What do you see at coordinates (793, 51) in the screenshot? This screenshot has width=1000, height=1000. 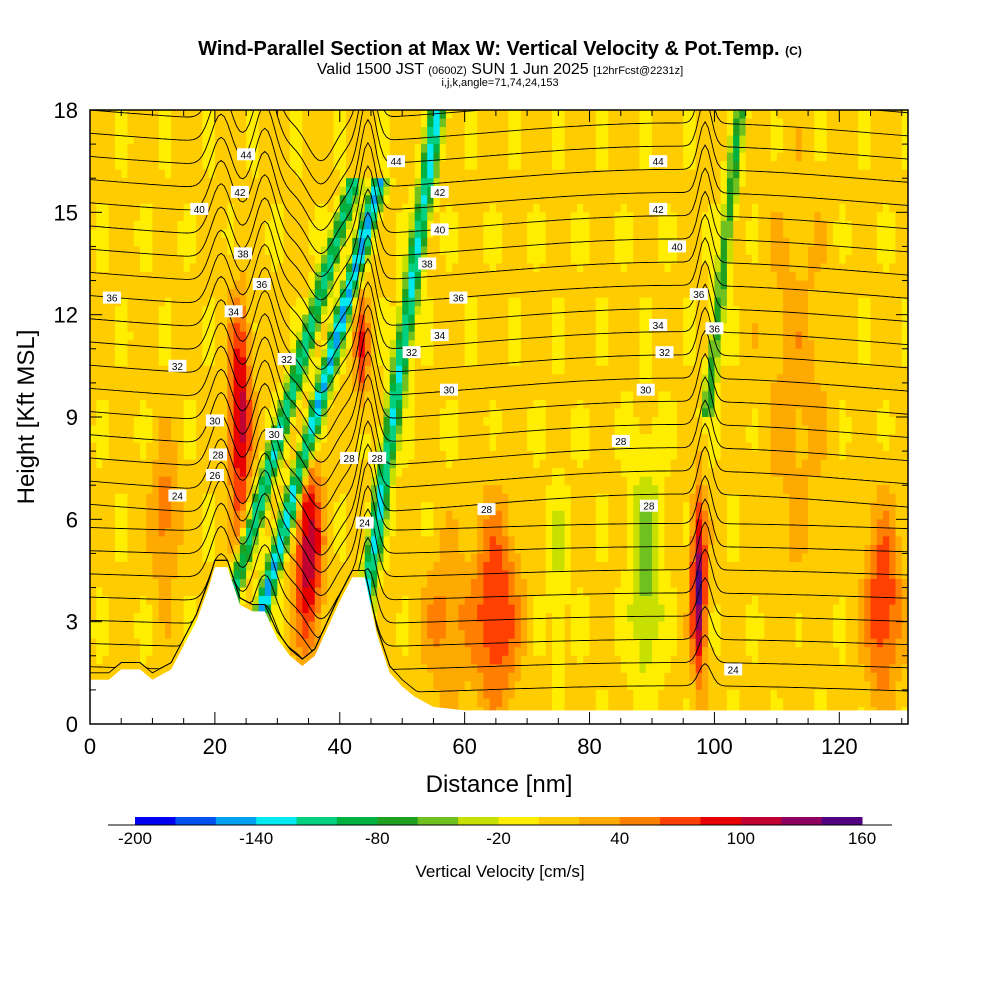 I see `copyright-mark: (C)` at bounding box center [793, 51].